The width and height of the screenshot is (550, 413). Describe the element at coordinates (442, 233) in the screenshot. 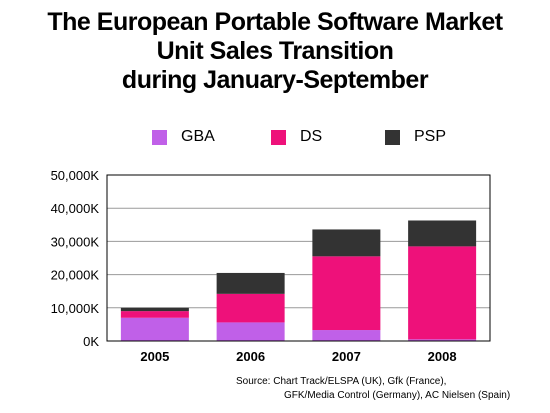

I see `bar-psp-2008` at that location.